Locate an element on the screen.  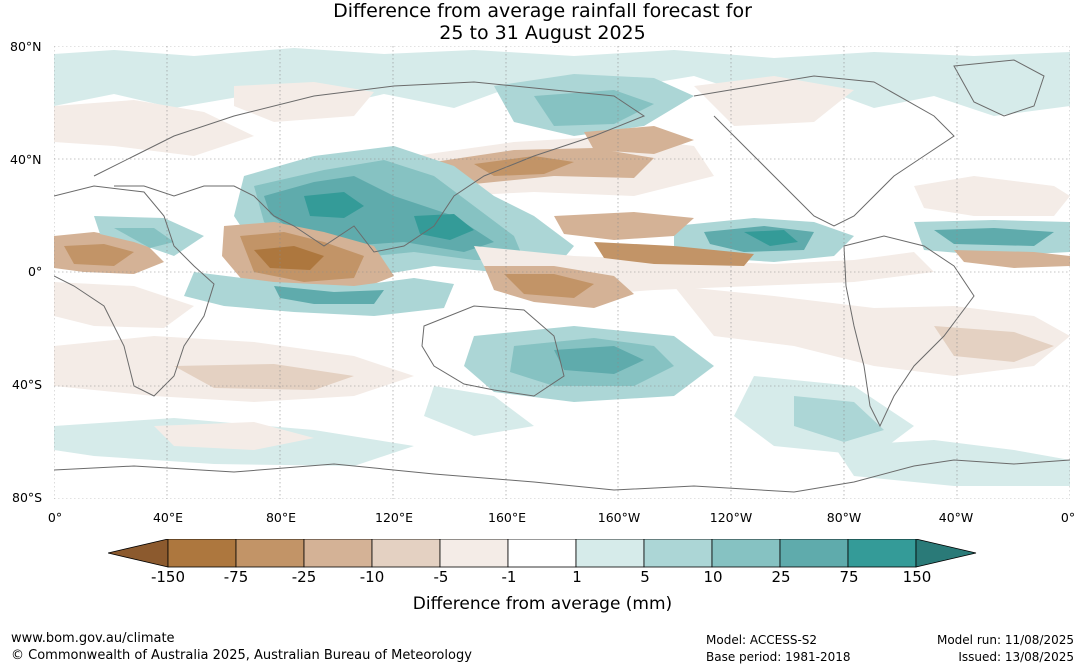
lat-label-80n: 80°N is located at coordinates (26, 46).